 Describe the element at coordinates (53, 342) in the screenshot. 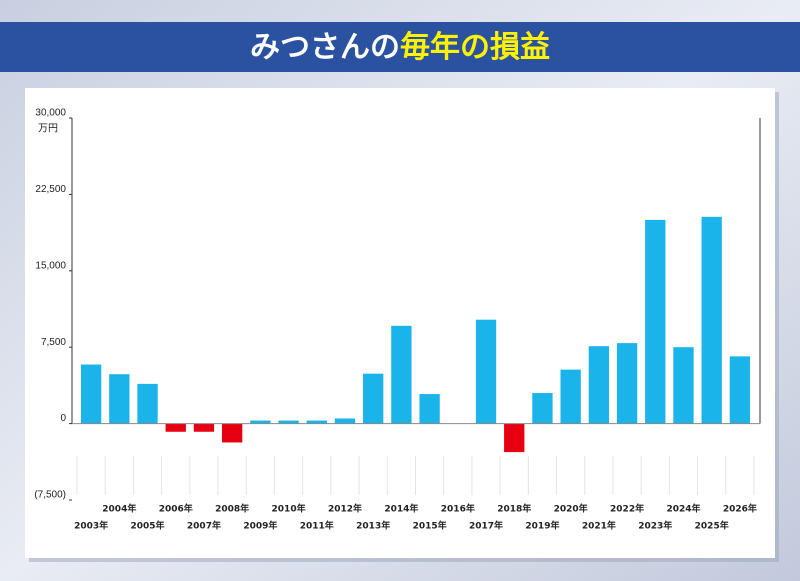

I see `y-tick-label: 7,500` at that location.